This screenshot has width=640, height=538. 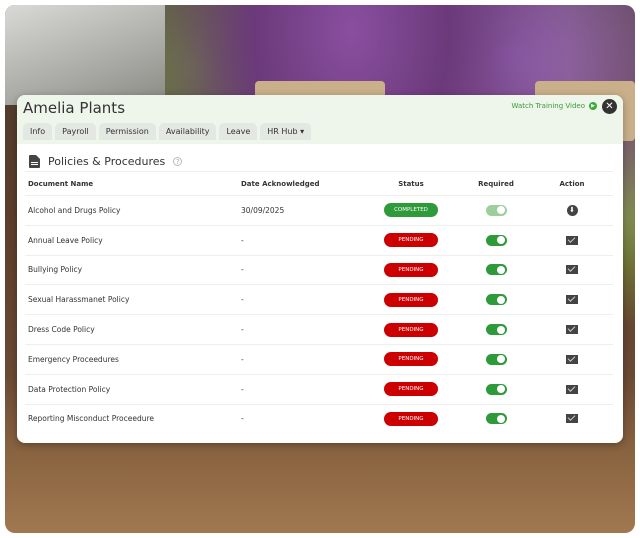 What do you see at coordinates (61, 183) in the screenshot?
I see `col-document-name: Document Name` at bounding box center [61, 183].